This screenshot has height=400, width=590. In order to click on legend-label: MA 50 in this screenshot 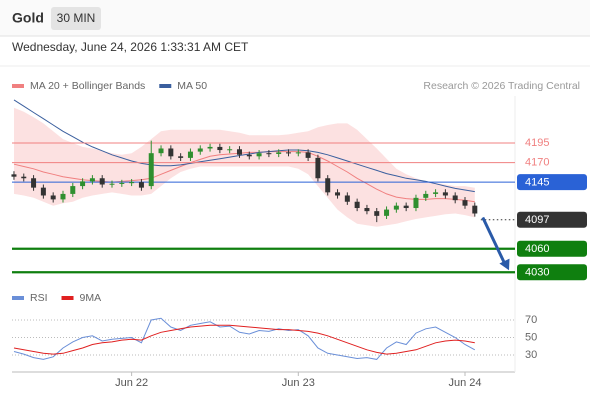, I will do `click(192, 86)`.